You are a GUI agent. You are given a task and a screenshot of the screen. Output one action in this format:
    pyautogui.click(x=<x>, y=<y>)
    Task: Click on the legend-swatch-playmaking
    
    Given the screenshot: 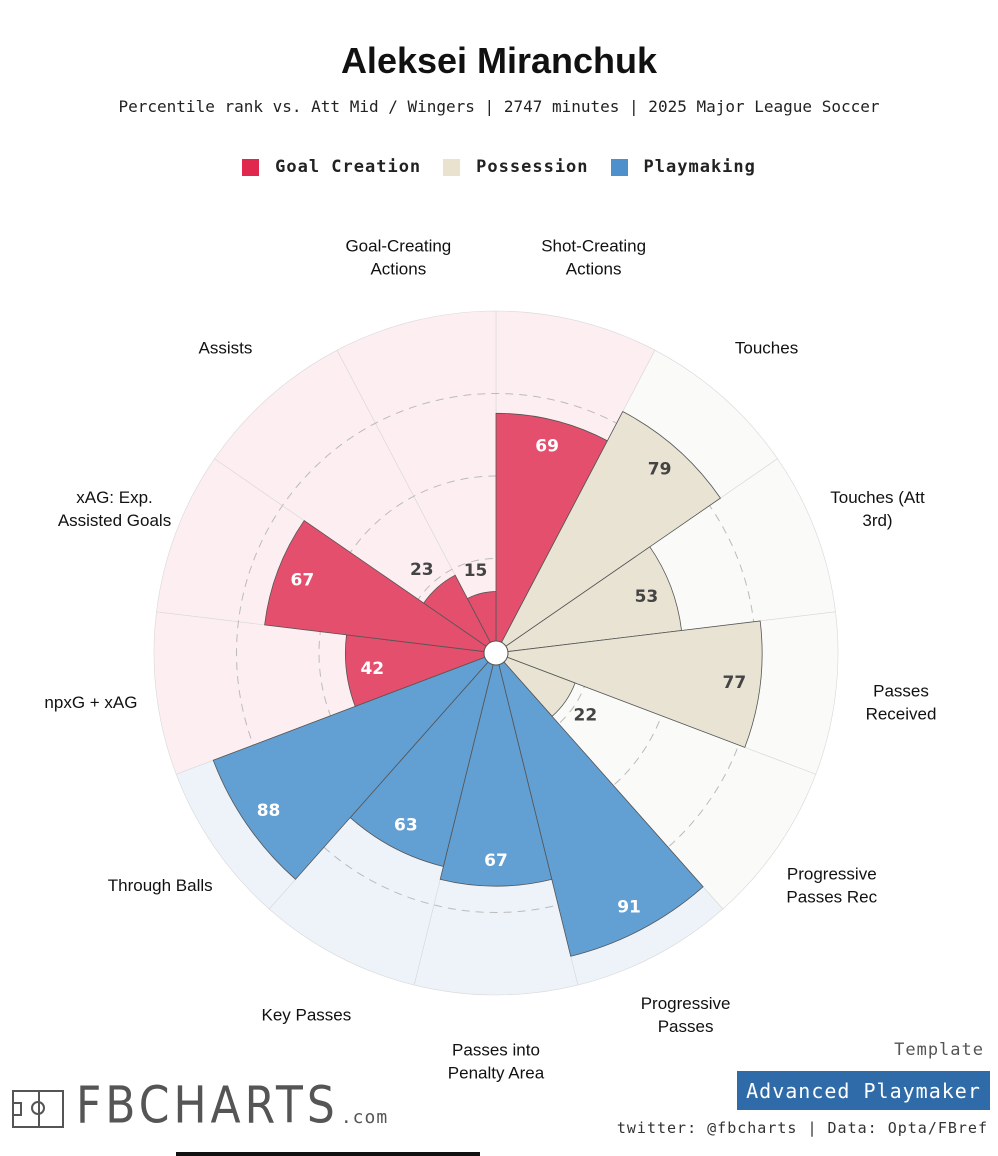 What is the action you would take?
    pyautogui.click(x=619, y=167)
    